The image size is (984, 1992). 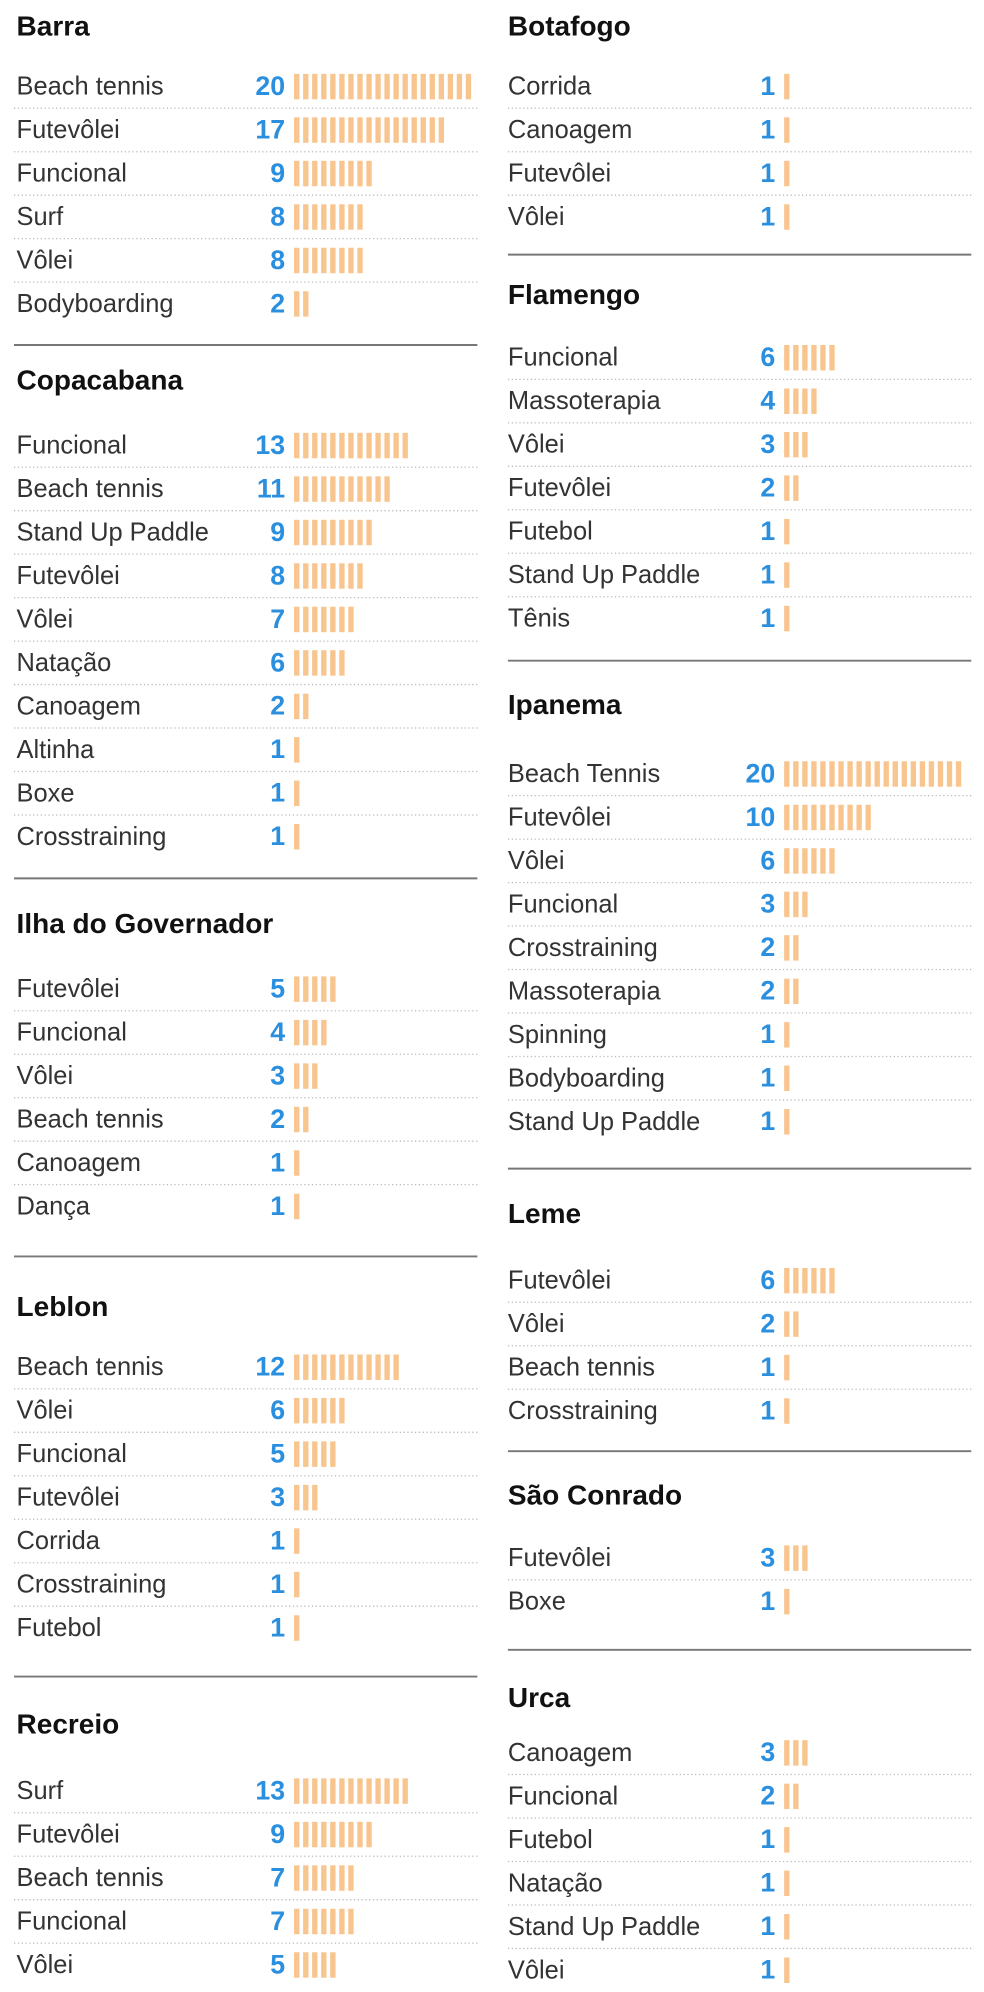 I want to click on count-label: 7, so click(x=277, y=1877).